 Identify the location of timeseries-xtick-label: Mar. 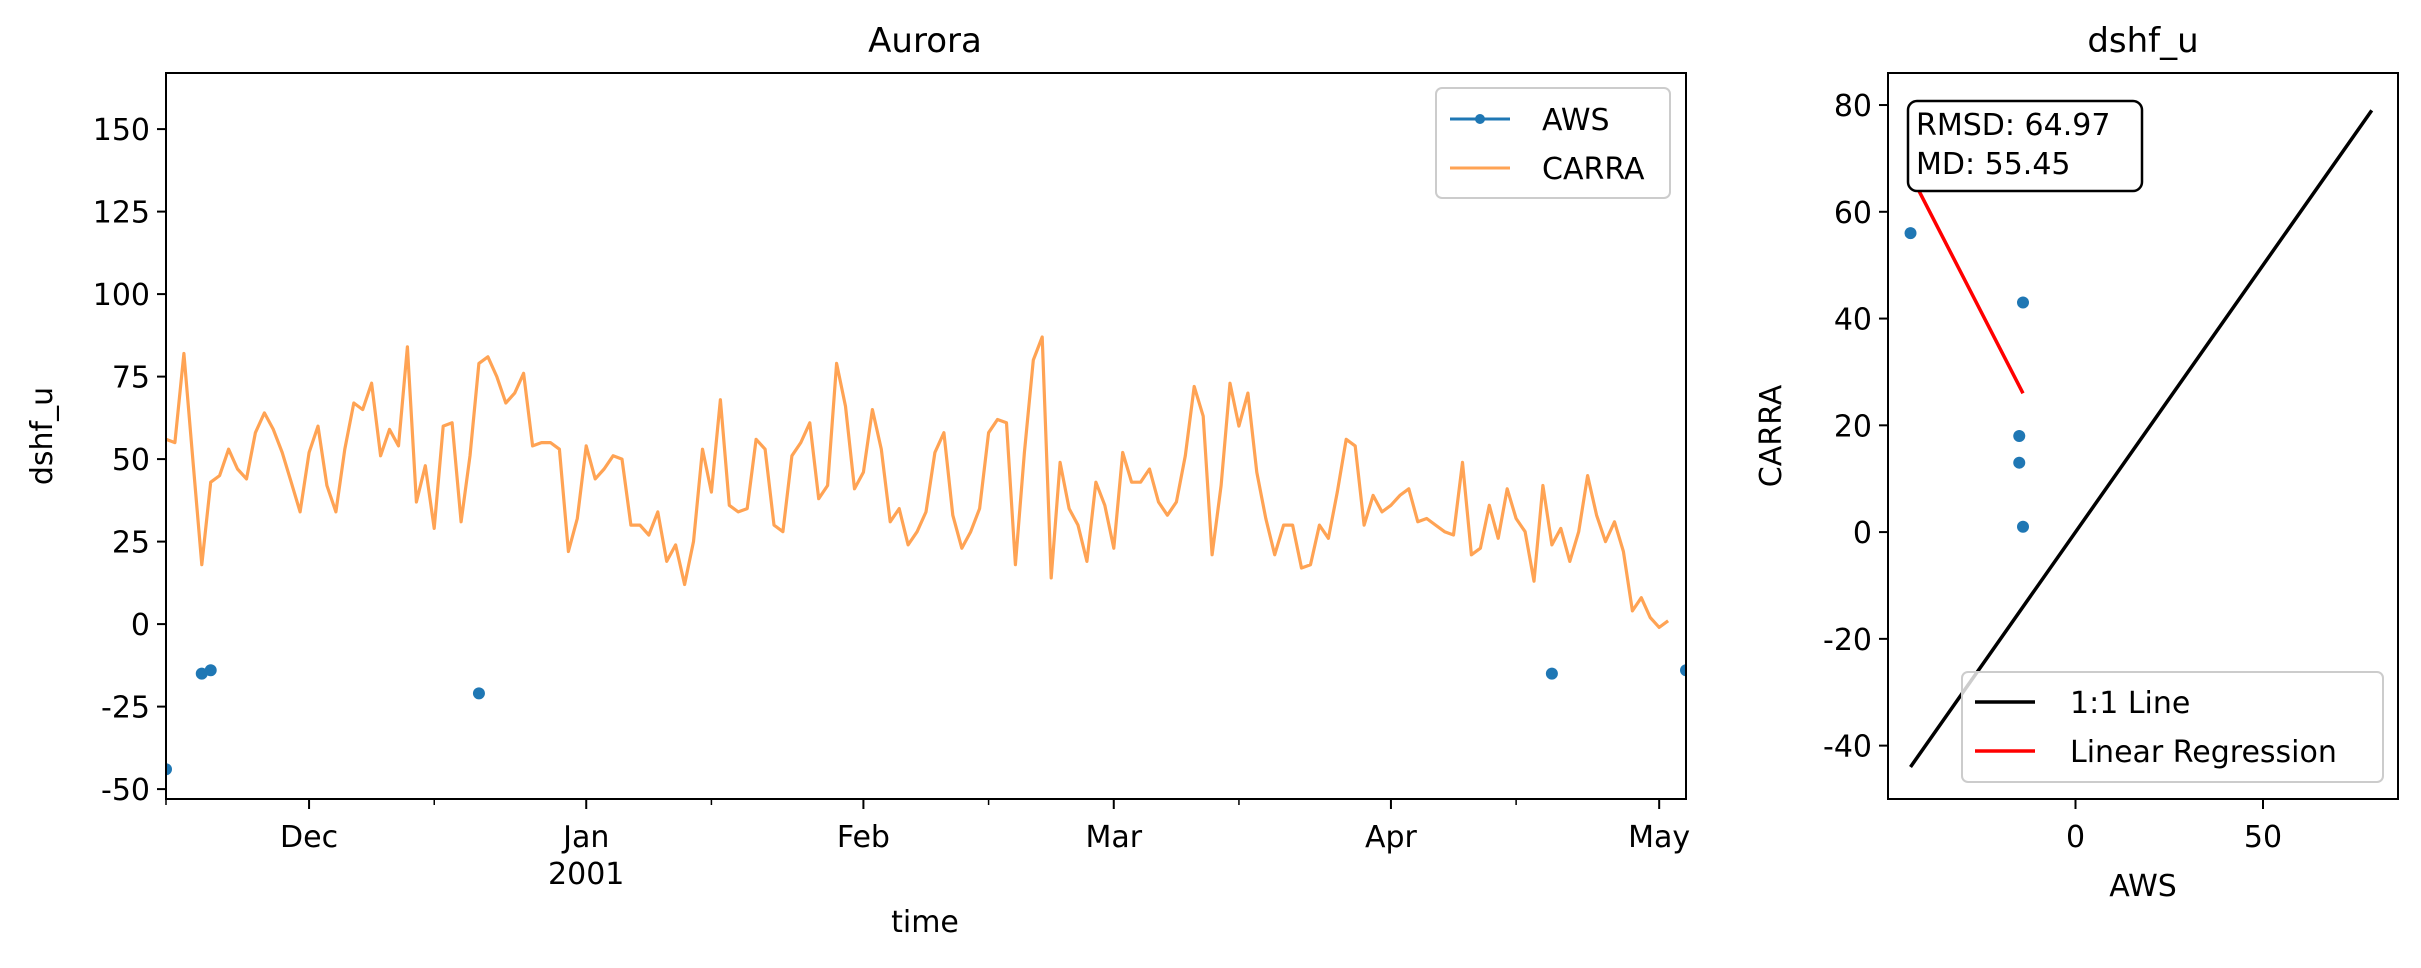
(1113, 837).